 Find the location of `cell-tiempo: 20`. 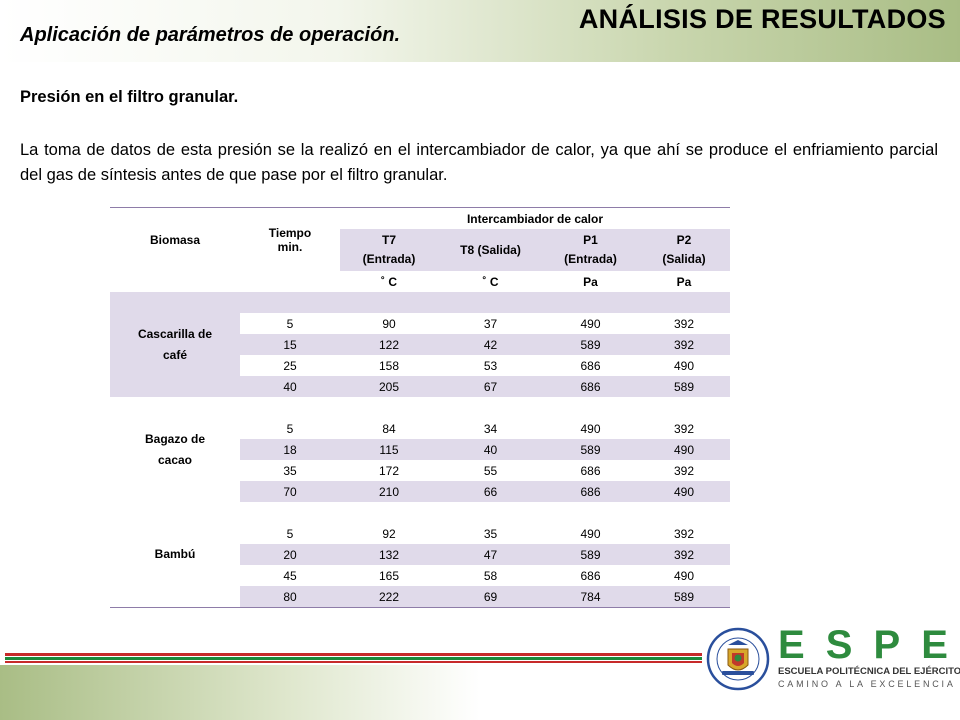

cell-tiempo: 20 is located at coordinates (290, 554).